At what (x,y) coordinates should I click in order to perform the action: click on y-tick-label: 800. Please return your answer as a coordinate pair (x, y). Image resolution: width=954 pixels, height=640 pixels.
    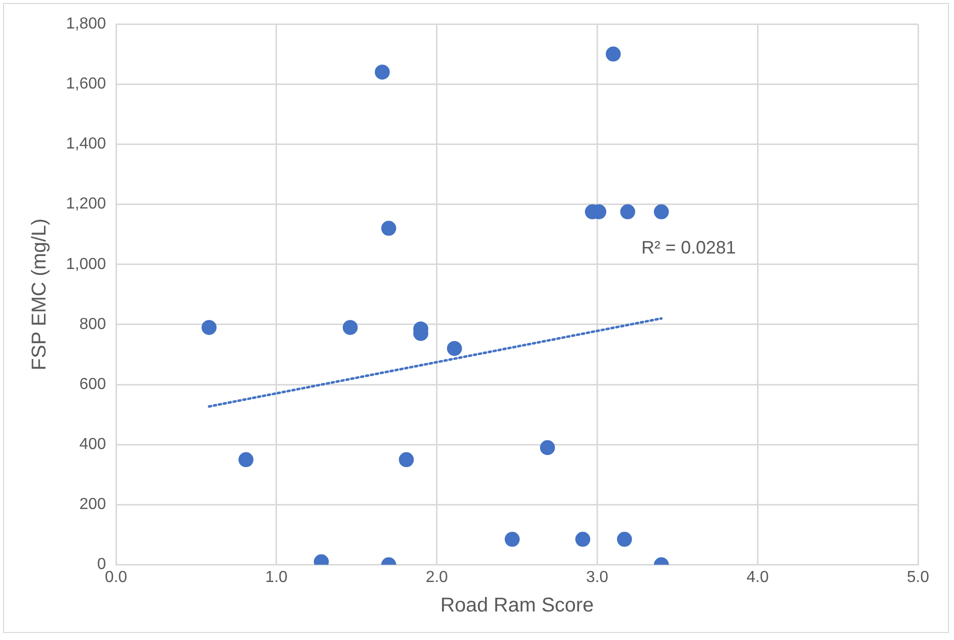
    Looking at the image, I should click on (92, 324).